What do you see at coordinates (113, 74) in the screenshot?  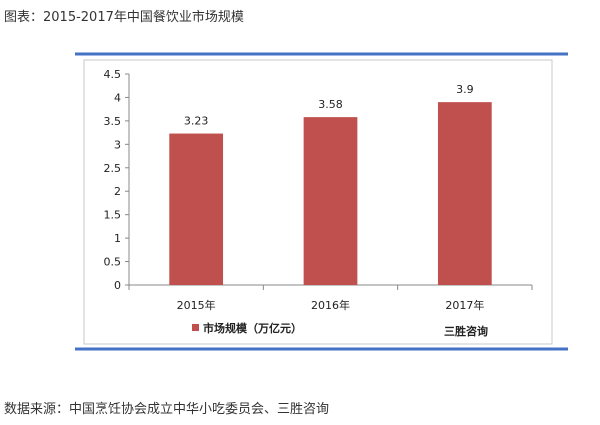 I see `y-tick-label: 4.5` at bounding box center [113, 74].